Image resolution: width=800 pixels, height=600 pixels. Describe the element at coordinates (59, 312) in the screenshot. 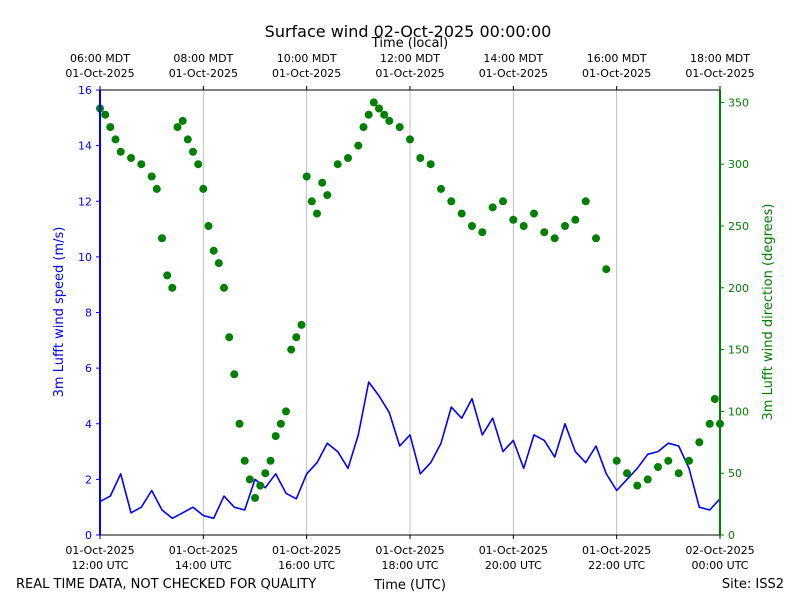

I see `left-axis-label: 3m Lufft wind speed (m/s)` at that location.